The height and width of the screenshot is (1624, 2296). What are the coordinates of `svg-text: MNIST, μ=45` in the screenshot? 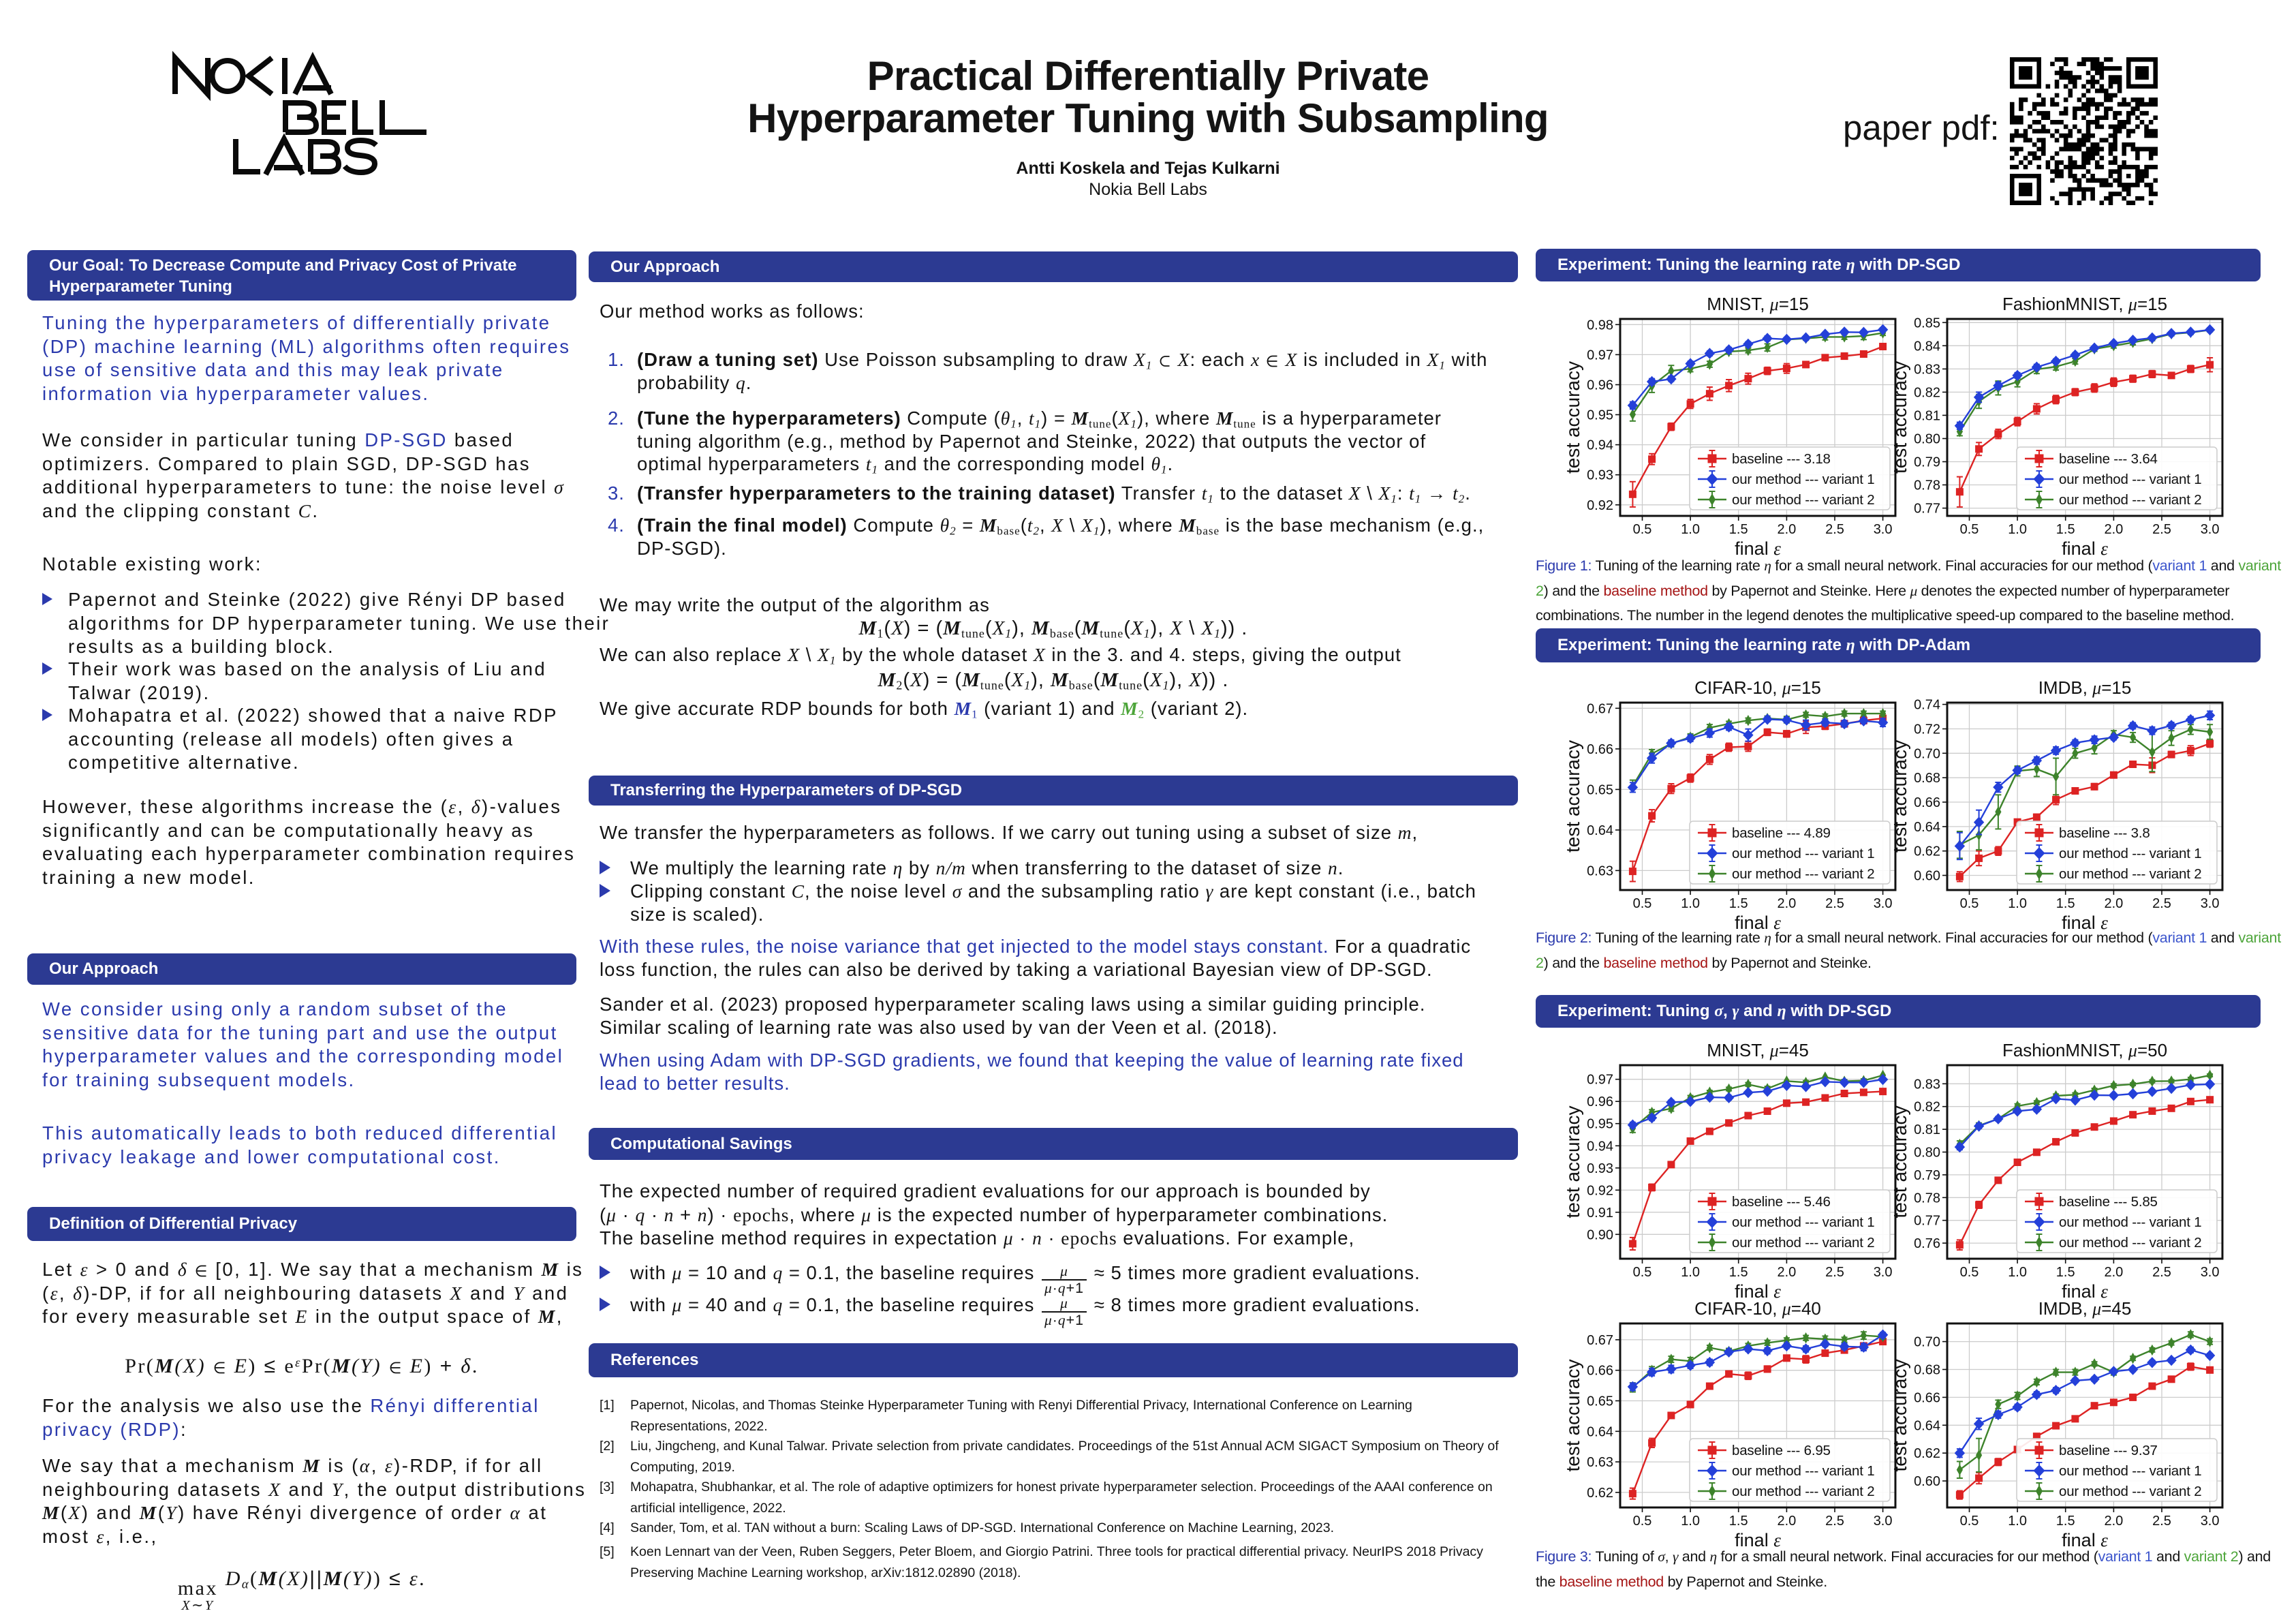 It's located at (1758, 1050).